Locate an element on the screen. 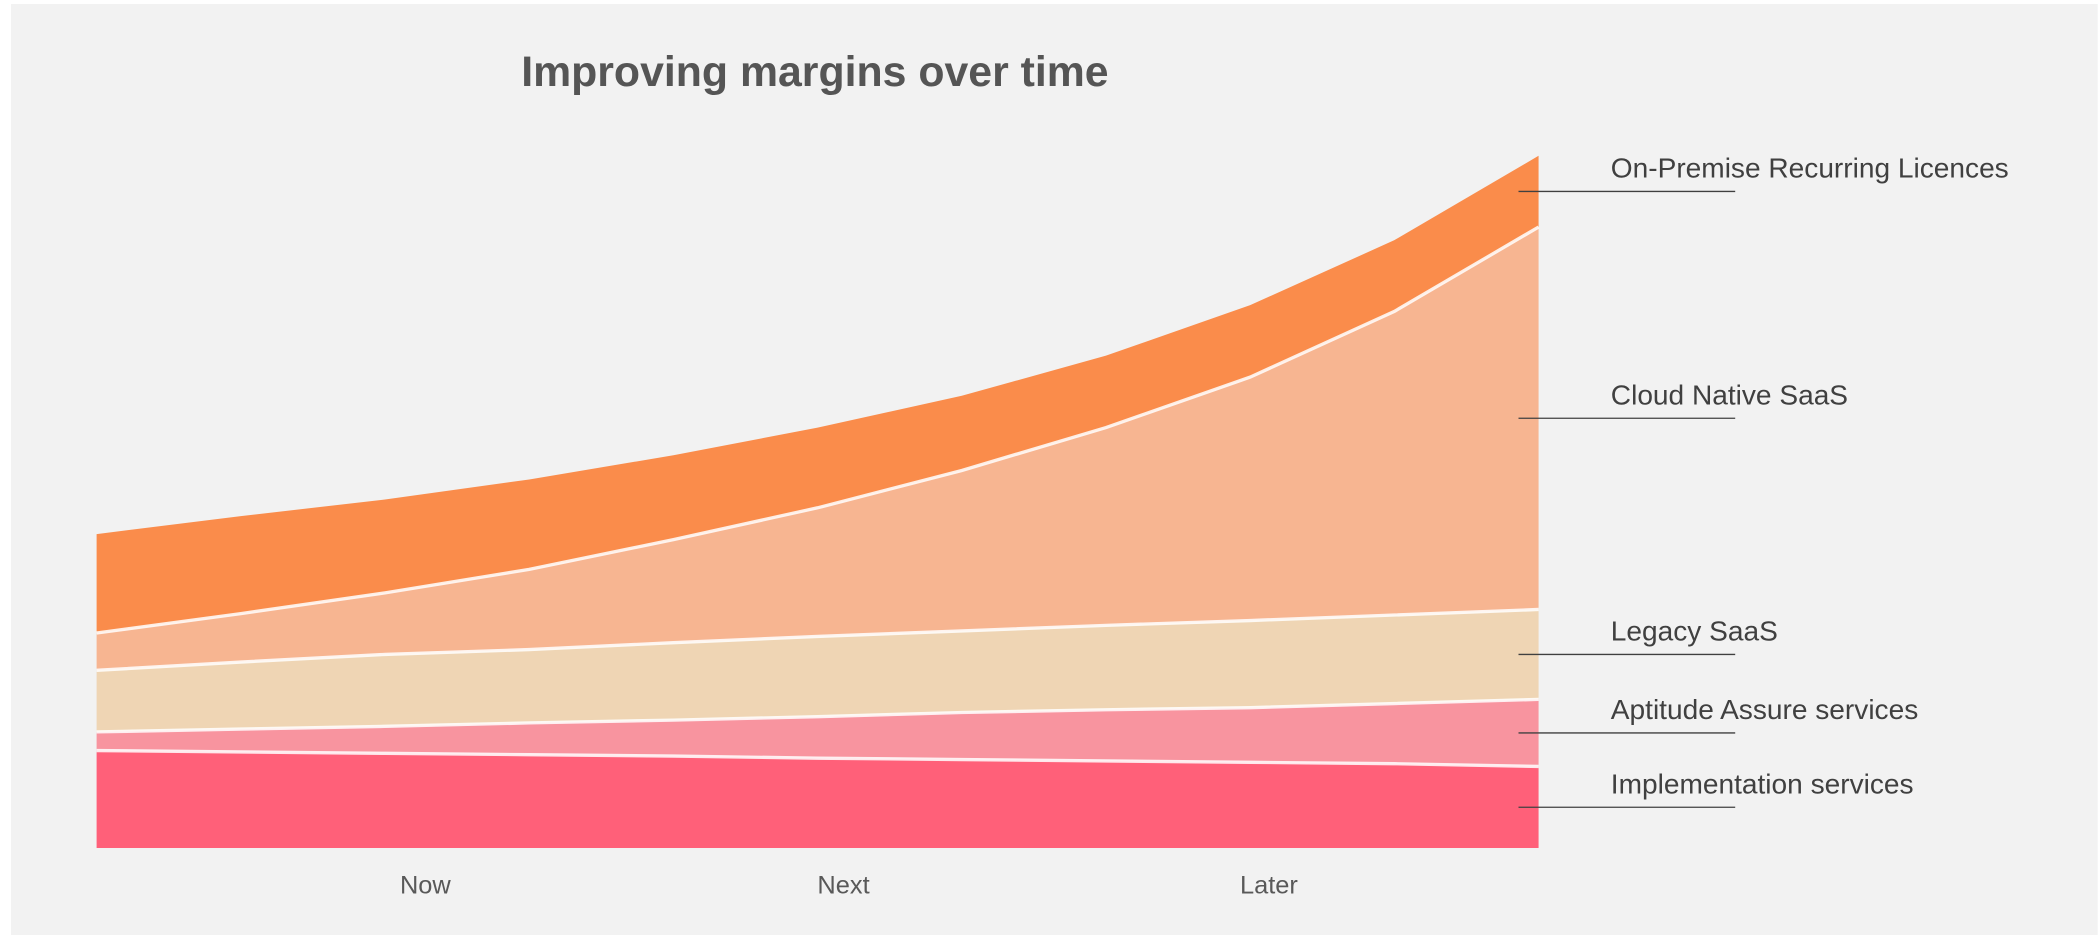 Image resolution: width=2098 pixels, height=935 pixels. chart-title: Improving margins over time is located at coordinates (814, 72).